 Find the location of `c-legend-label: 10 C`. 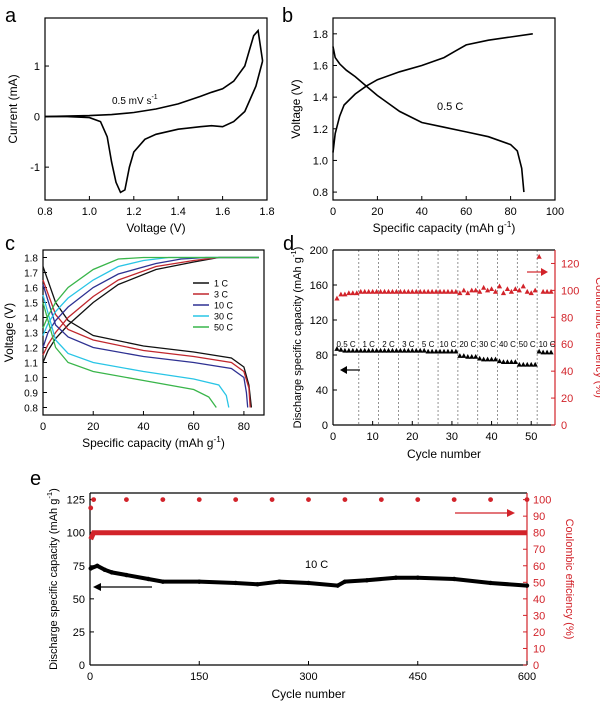

c-legend-label: 10 C is located at coordinates (224, 306).